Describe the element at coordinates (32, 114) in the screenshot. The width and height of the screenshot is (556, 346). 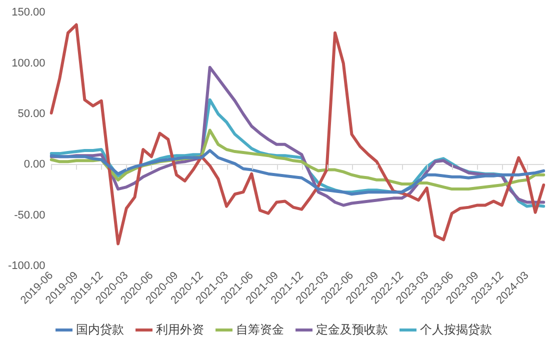
I see `y-tick-label: 50.00` at that location.